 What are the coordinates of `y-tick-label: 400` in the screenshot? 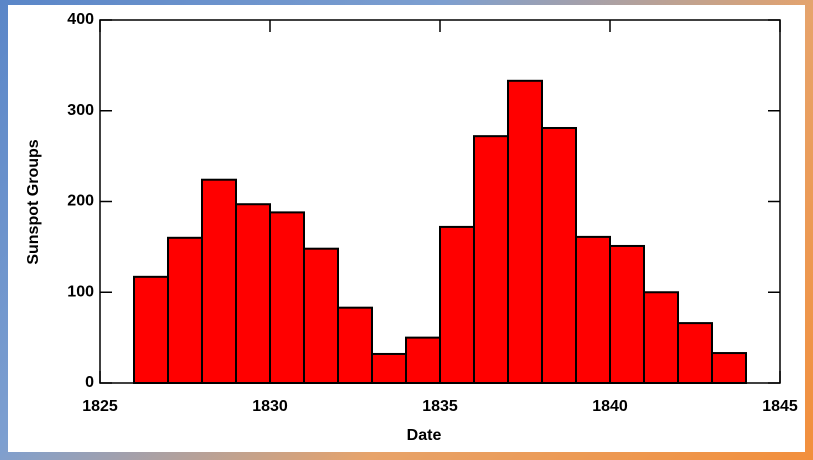 It's located at (80, 19).